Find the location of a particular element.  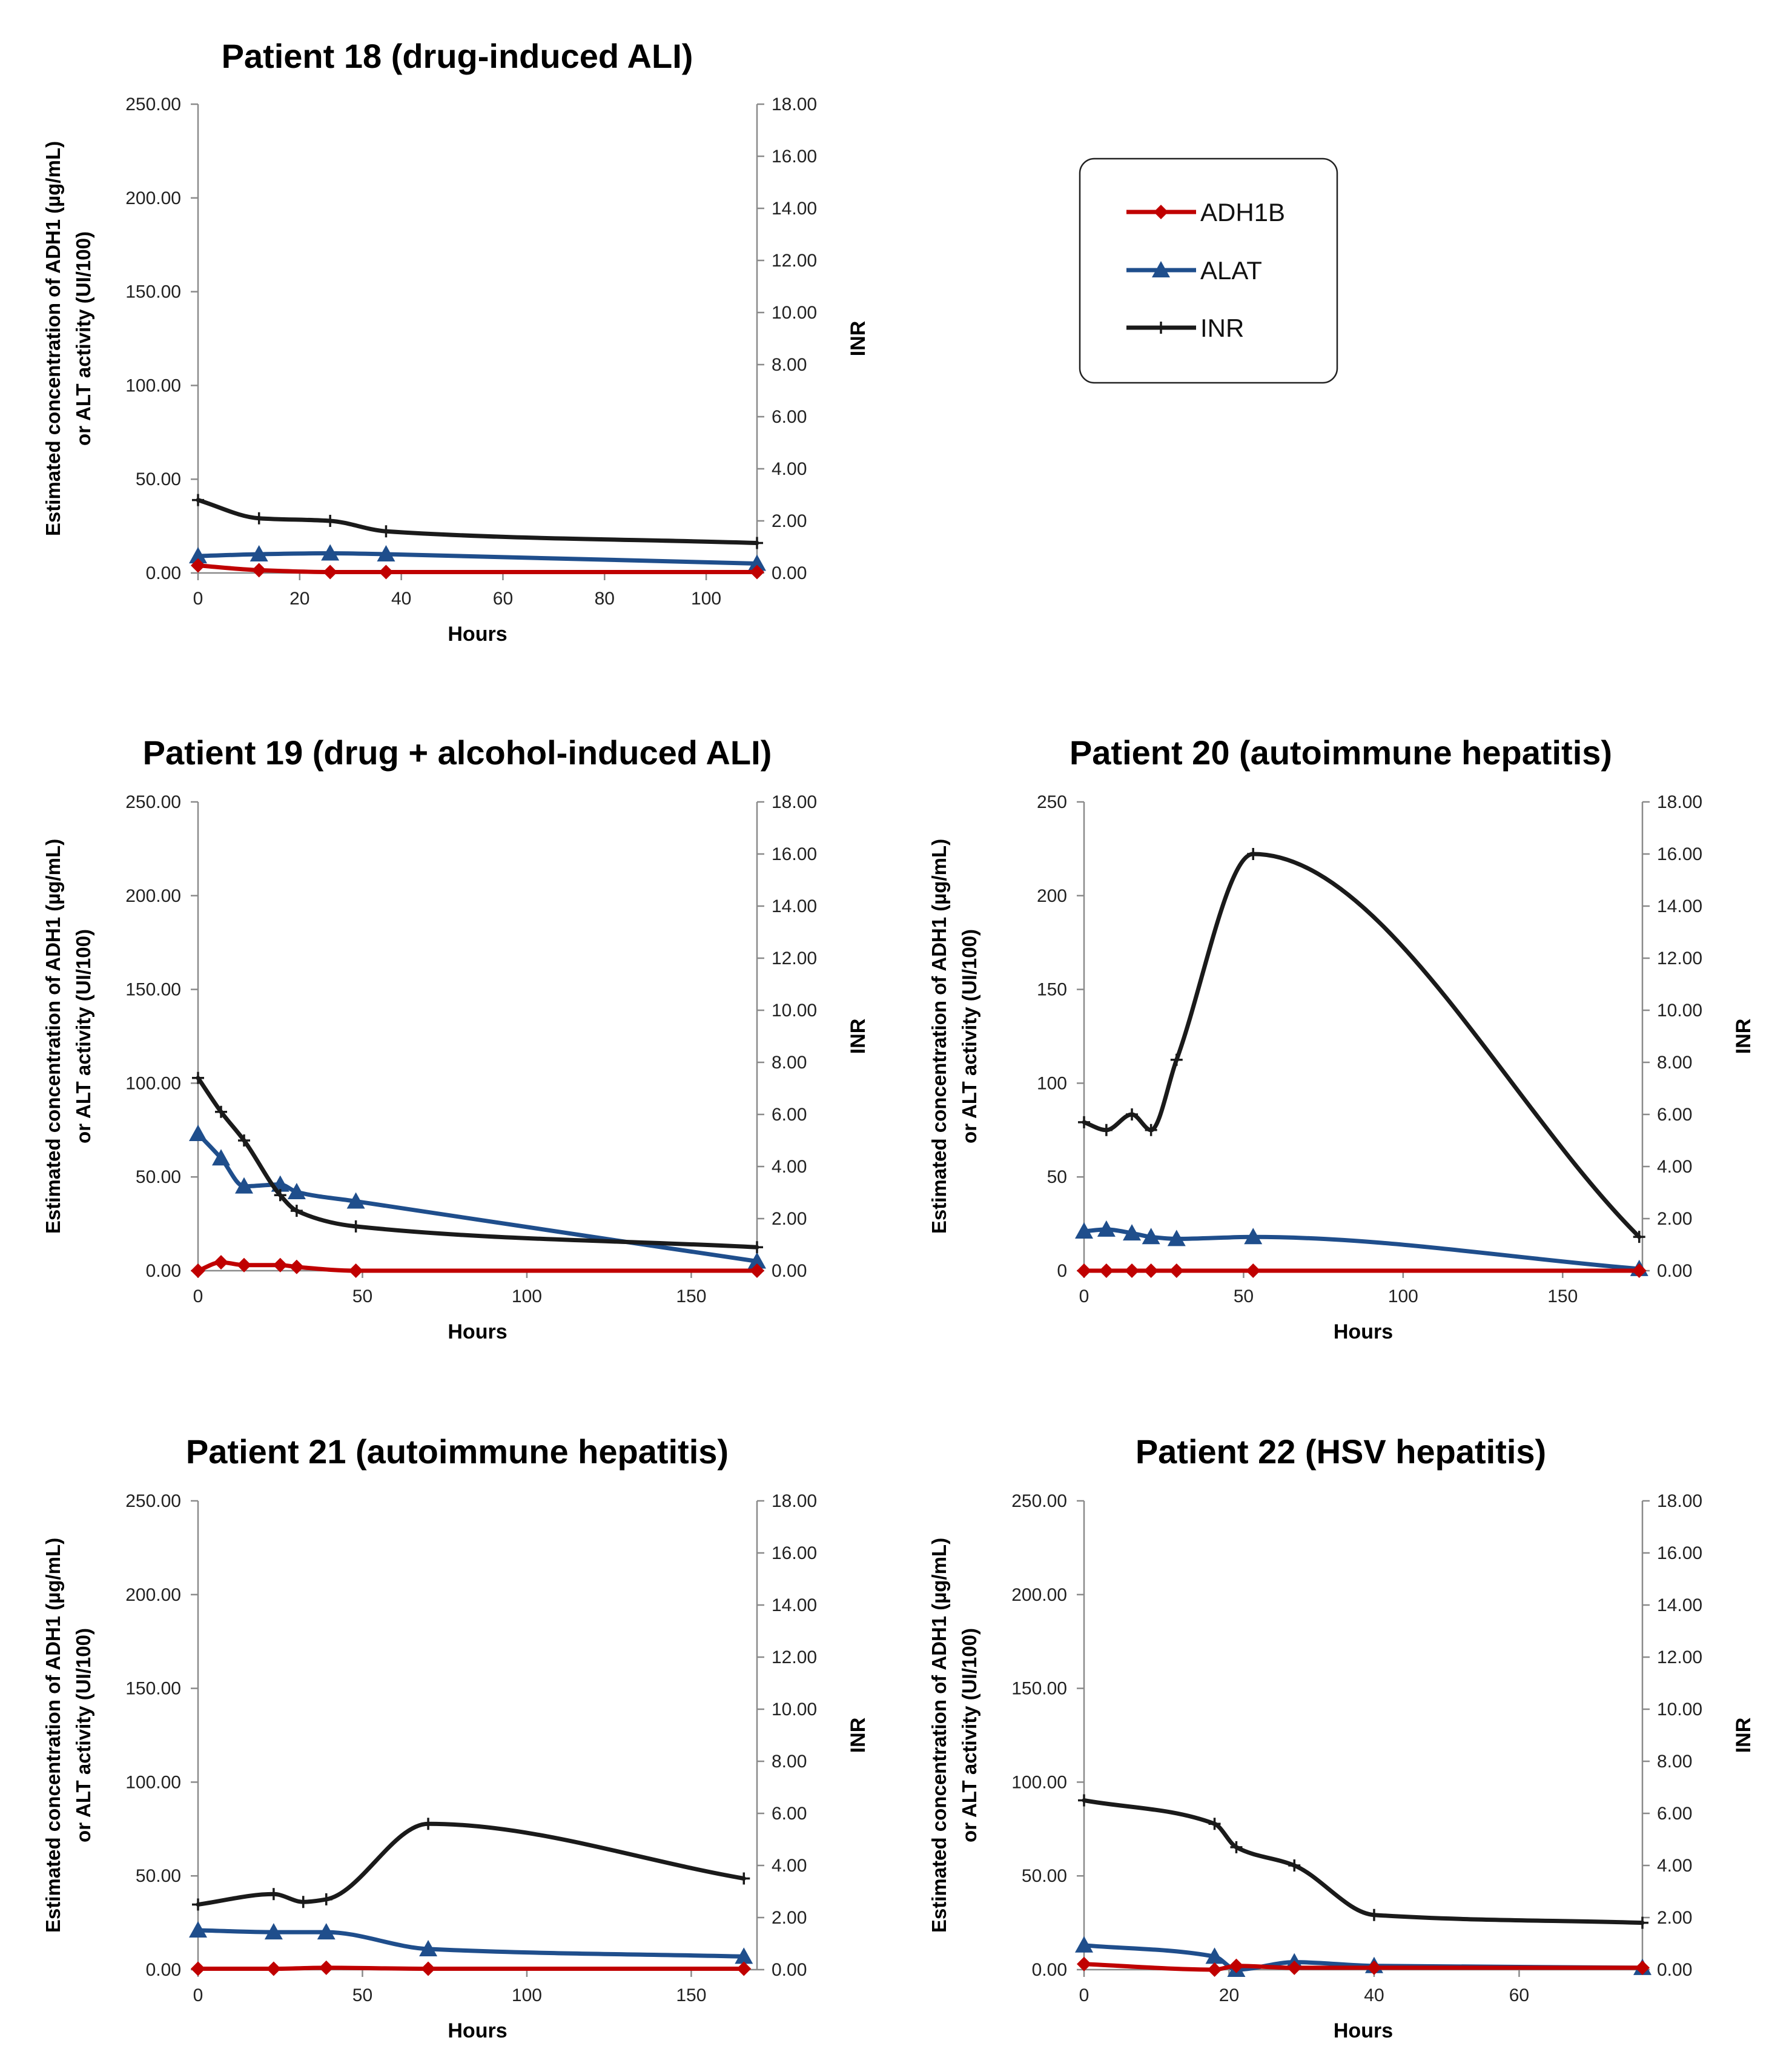

y-tick-label: 150.00 is located at coordinates (1039, 1689).